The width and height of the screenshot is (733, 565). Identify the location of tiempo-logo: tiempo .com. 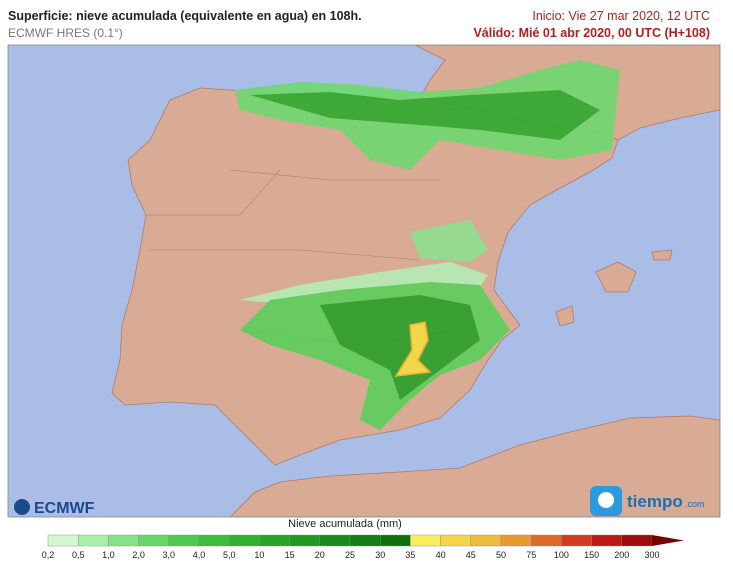
(647, 501).